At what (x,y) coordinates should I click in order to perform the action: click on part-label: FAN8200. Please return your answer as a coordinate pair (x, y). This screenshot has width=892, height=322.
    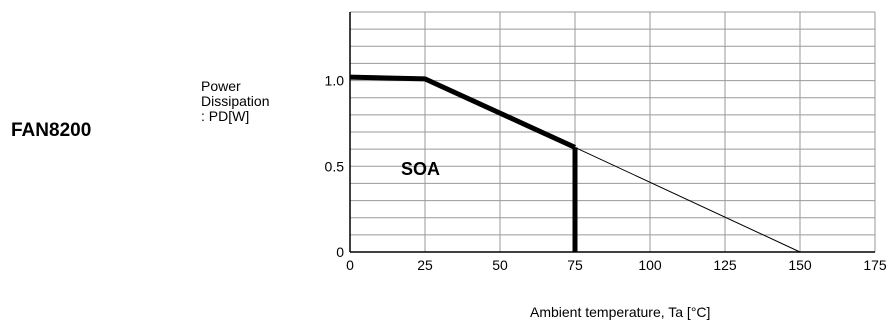
    Looking at the image, I should click on (51, 130).